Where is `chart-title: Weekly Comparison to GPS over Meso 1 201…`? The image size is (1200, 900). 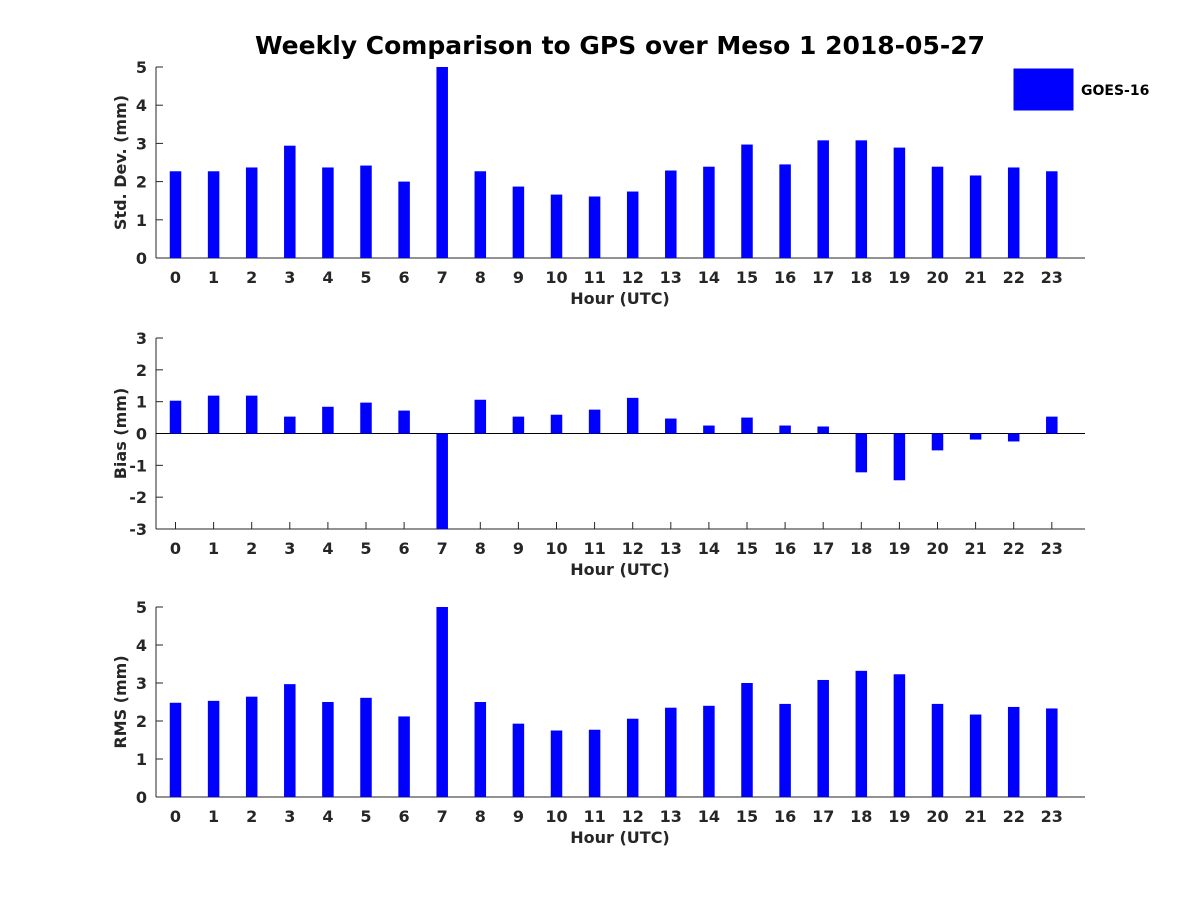 chart-title: Weekly Comparison to GPS over Meso 1 201… is located at coordinates (620, 45).